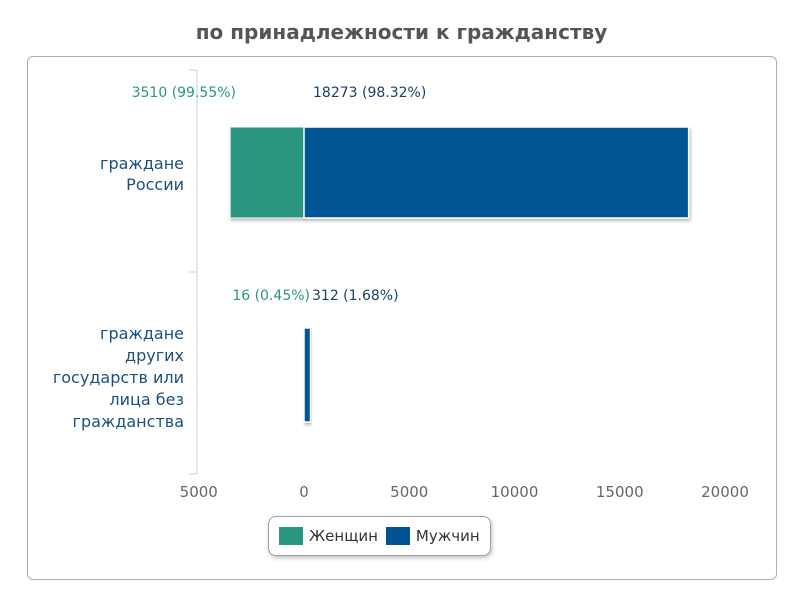  What do you see at coordinates (397, 536) in the screenshot?
I see `legend-swatch-men` at bounding box center [397, 536].